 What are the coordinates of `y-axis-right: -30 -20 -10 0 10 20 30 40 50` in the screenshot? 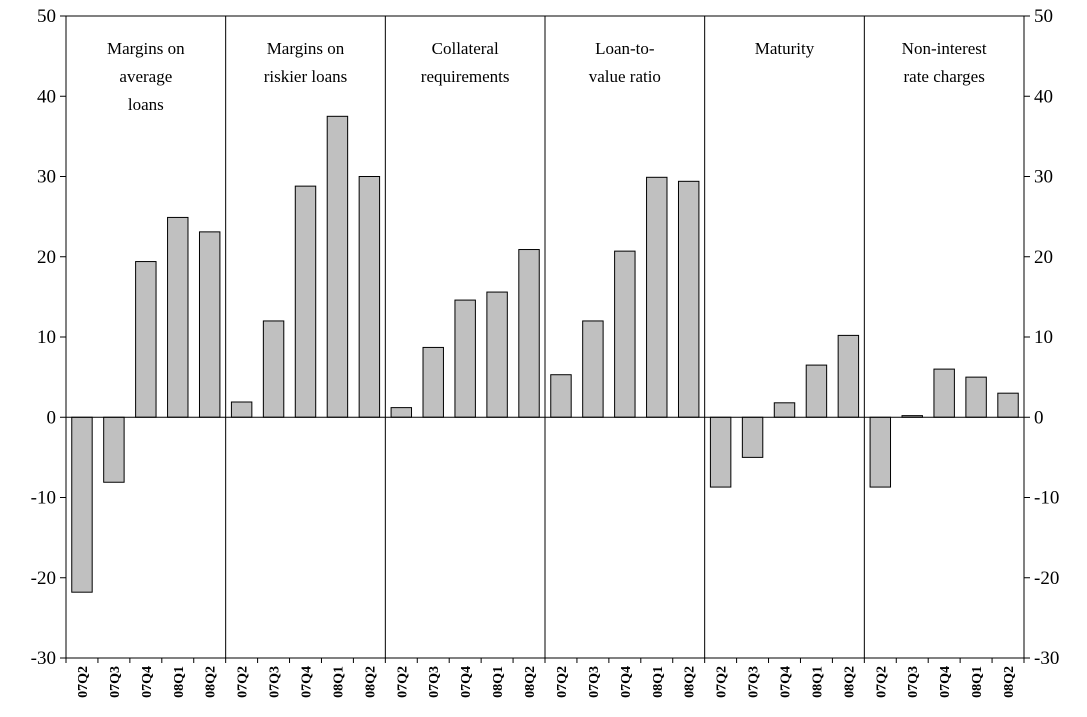 It's located at (1041, 337).